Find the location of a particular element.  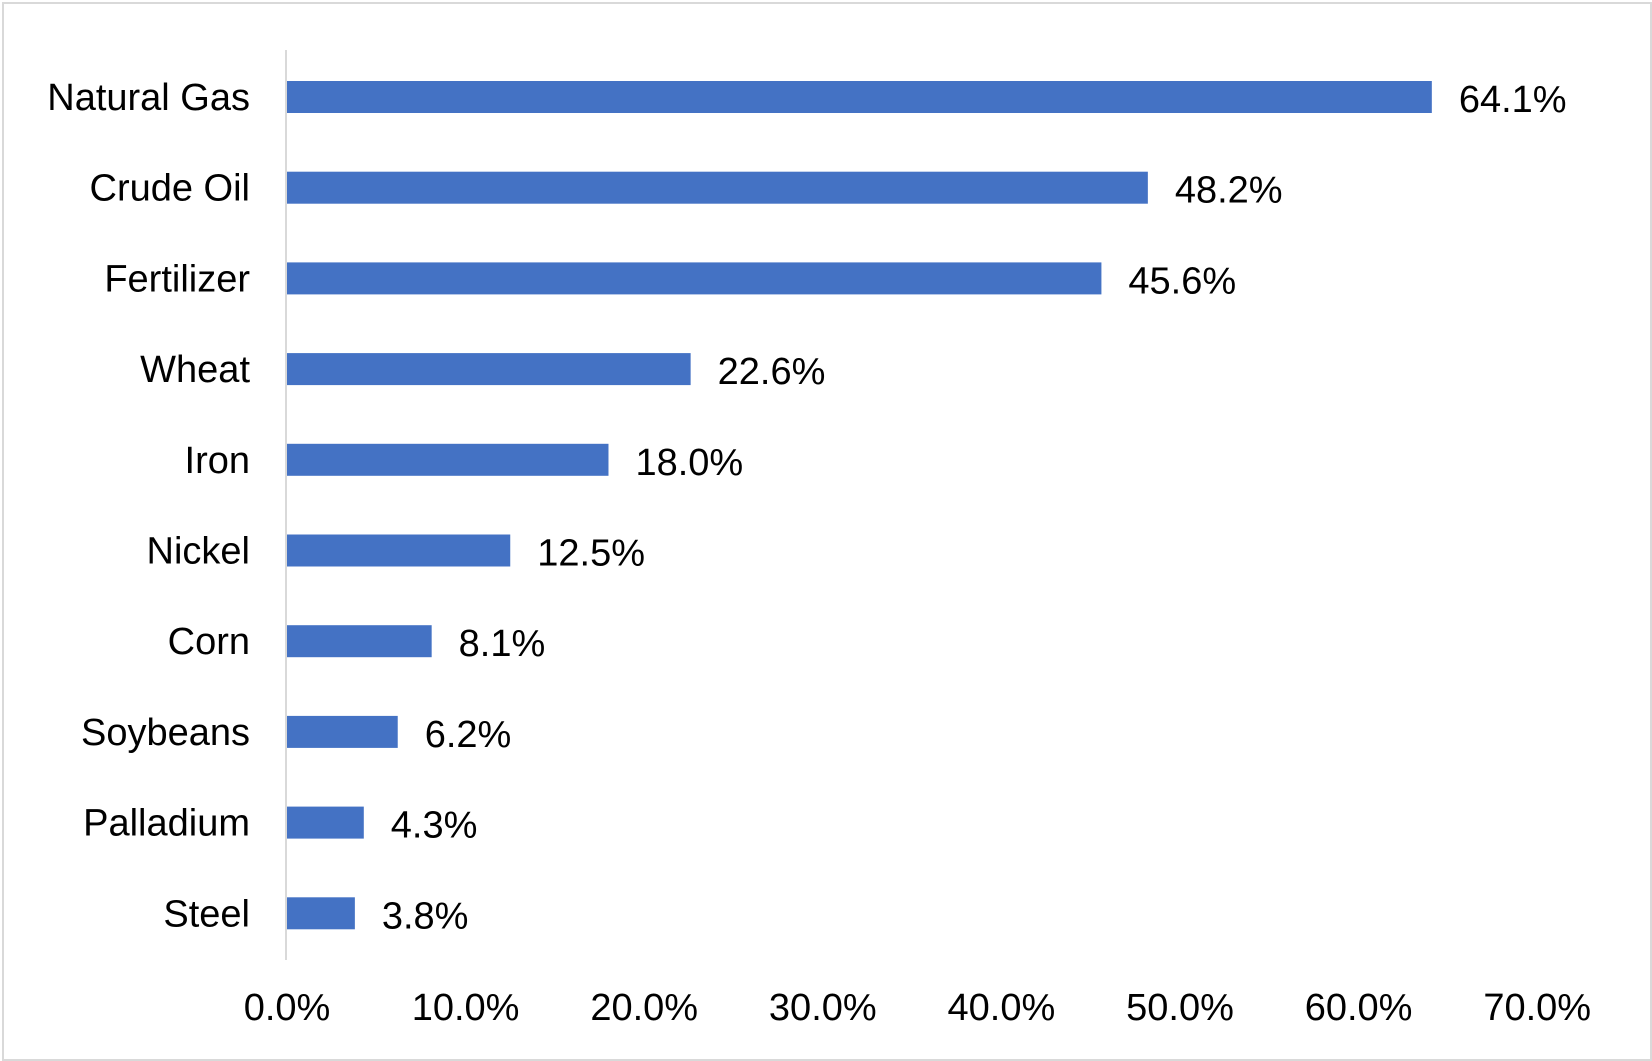

data-label-steel: 3.8% is located at coordinates (425, 916).